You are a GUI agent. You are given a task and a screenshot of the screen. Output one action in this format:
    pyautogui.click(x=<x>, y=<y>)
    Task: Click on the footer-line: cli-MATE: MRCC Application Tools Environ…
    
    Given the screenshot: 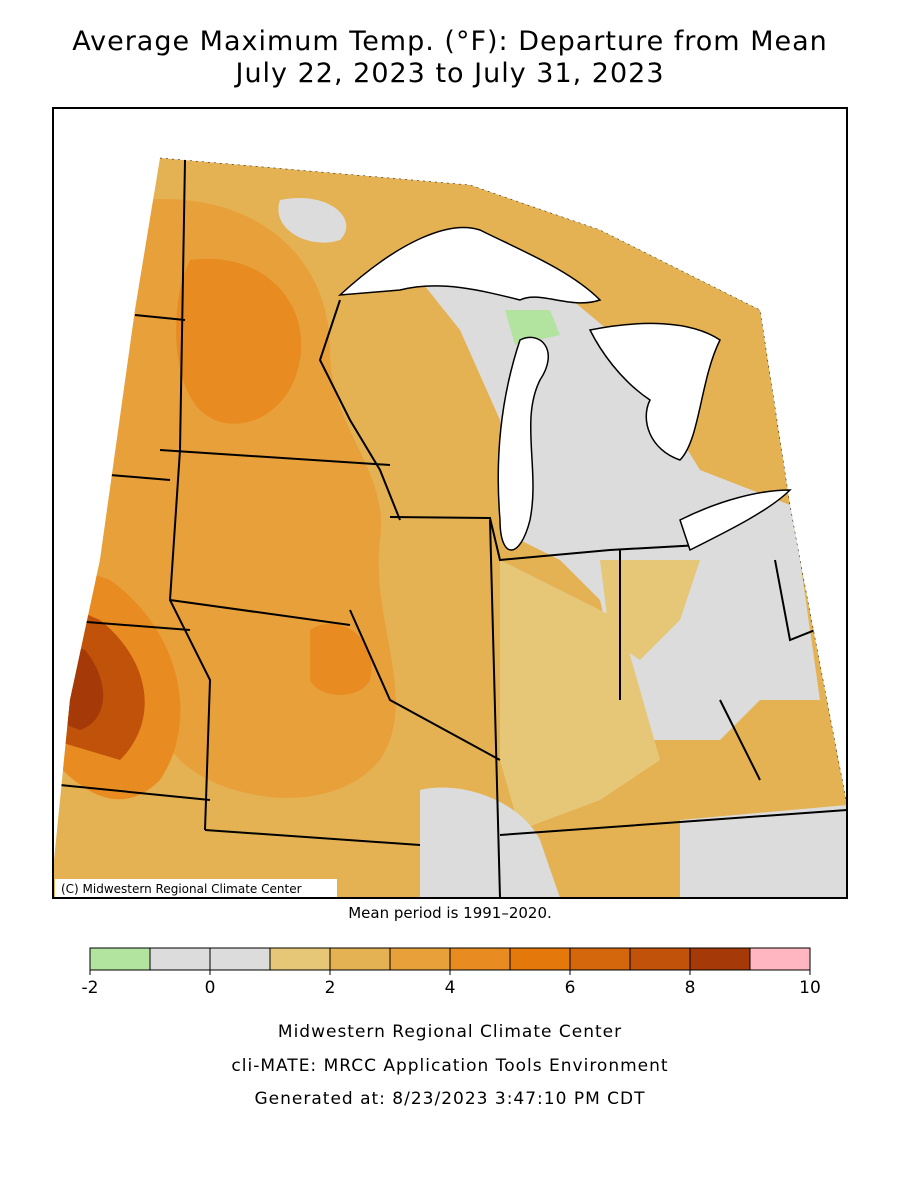 What is the action you would take?
    pyautogui.click(x=449, y=1066)
    